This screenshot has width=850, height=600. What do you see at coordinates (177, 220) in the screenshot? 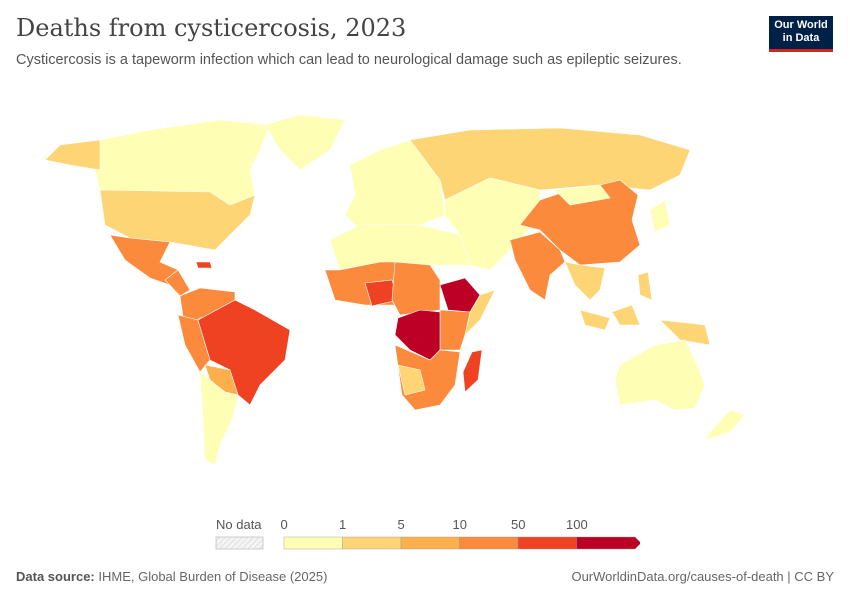
I see `usa` at bounding box center [177, 220].